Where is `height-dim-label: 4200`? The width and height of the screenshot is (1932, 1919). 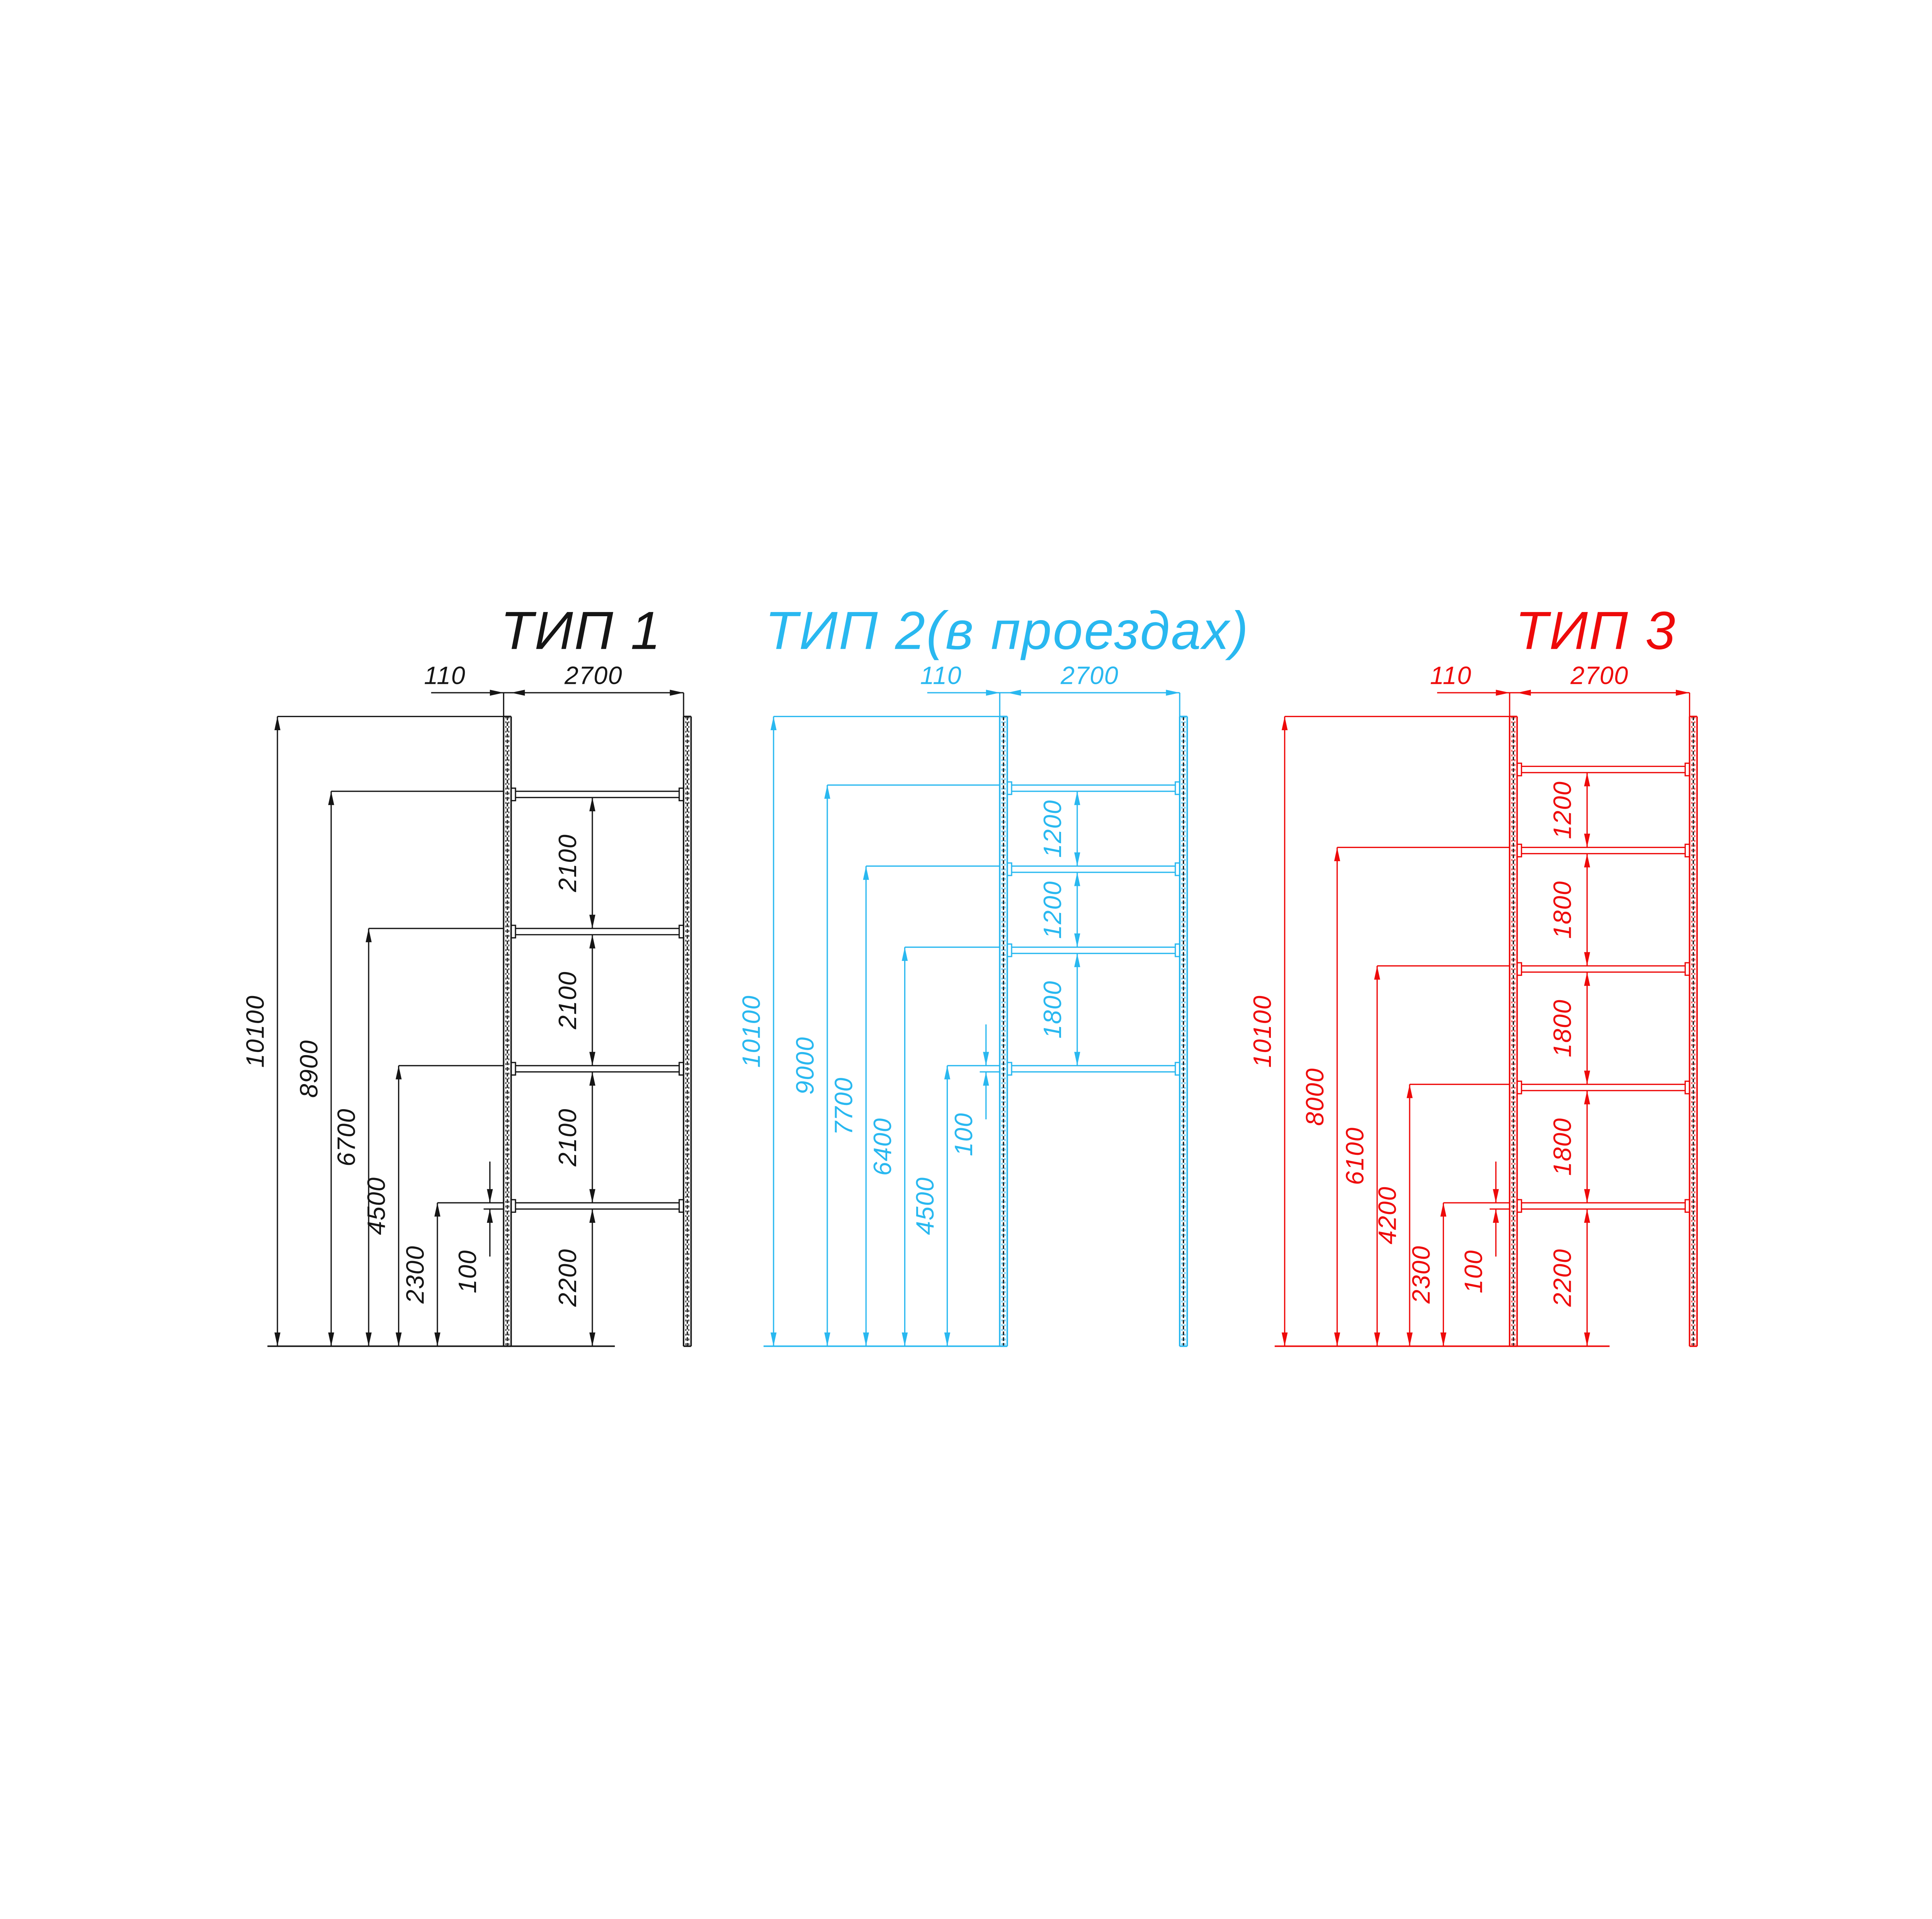
height-dim-label: 4200 is located at coordinates (1387, 1215).